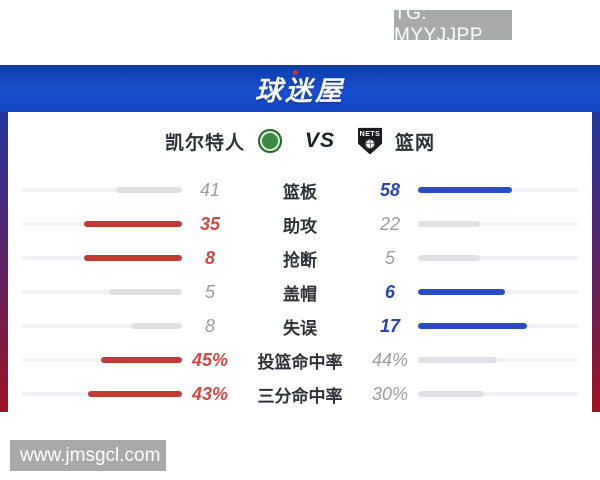  I want to click on card-header: 球迷屋, so click(300, 88).